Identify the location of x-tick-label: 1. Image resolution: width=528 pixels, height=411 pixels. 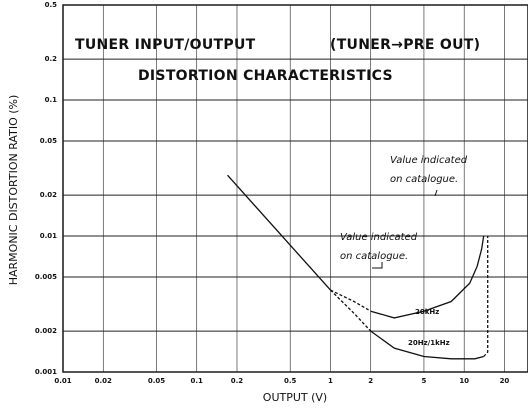
(330, 381).